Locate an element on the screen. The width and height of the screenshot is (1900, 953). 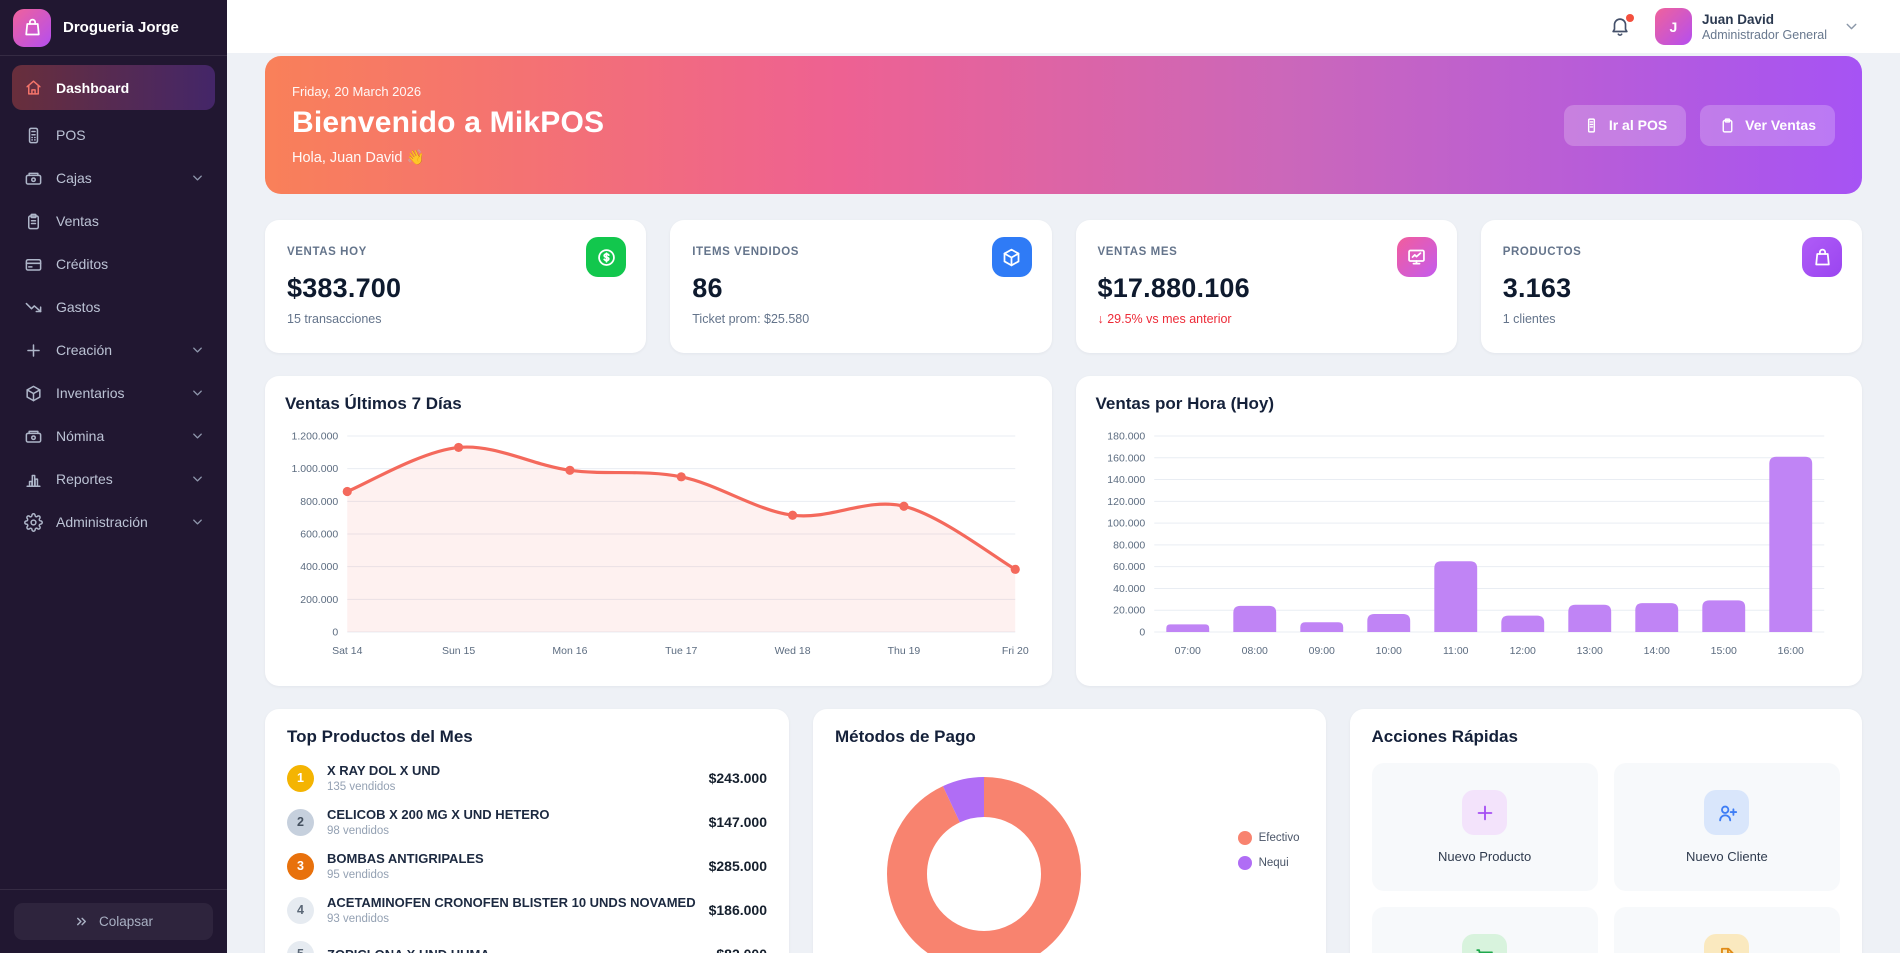
sidebar-item-cajas: Cajas is located at coordinates (113, 178).